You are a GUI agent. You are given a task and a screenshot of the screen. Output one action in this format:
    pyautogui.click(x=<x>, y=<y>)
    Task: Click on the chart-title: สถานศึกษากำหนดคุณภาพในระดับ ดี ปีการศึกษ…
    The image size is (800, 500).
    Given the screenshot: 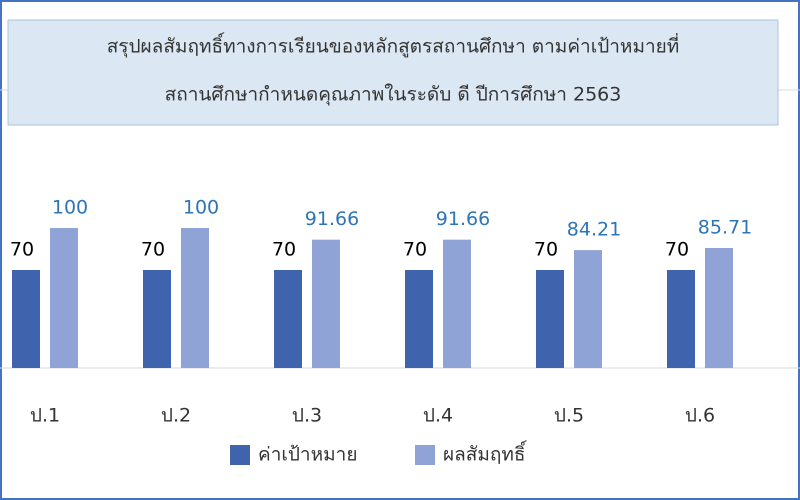 What is the action you would take?
    pyautogui.click(x=393, y=95)
    